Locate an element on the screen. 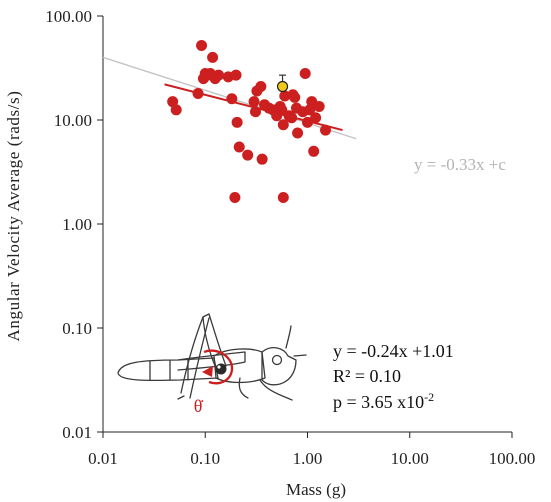 The width and height of the screenshot is (551, 502). p-value: p = 3.65 x10-2 is located at coordinates (383, 401).